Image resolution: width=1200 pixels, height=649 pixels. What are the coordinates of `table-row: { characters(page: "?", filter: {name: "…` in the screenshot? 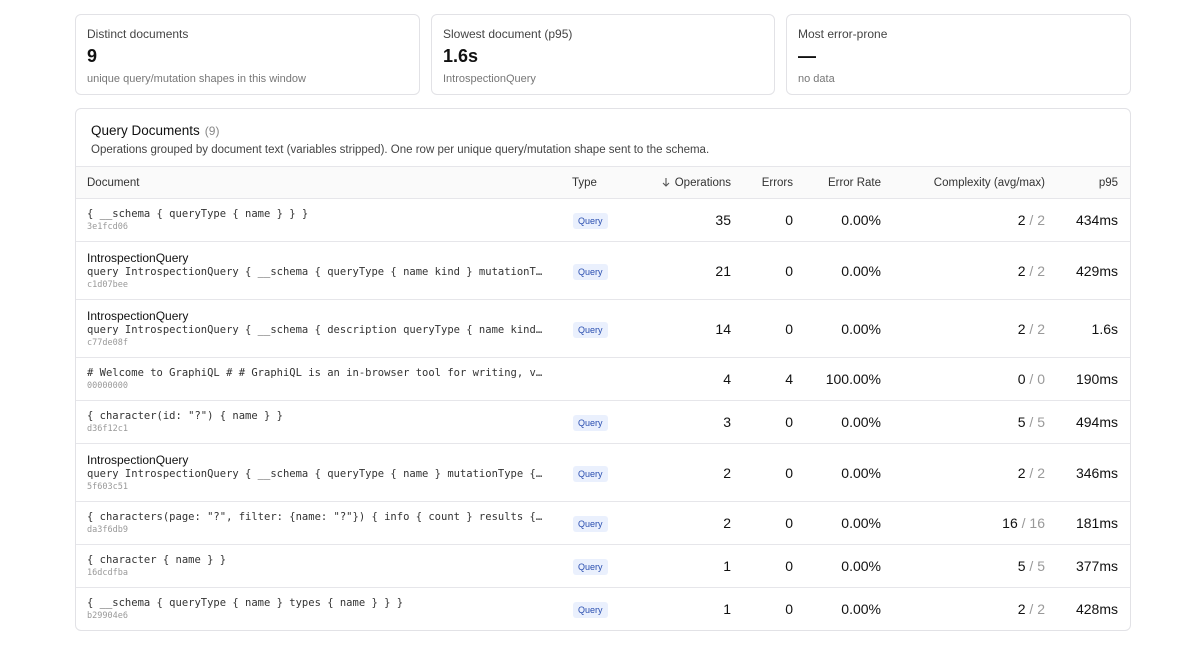 It's located at (603, 522).